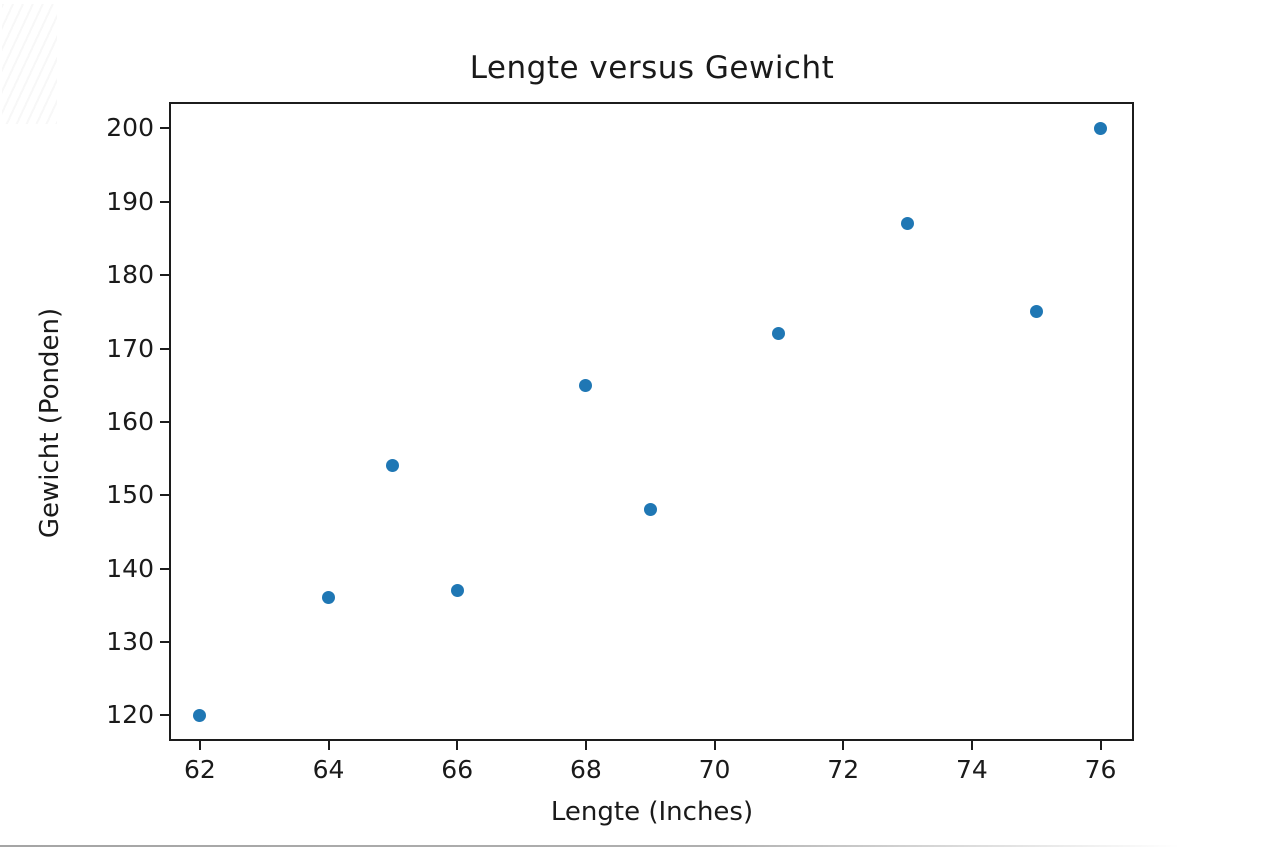  I want to click on scan-artifact-top-left, so click(29, 64).